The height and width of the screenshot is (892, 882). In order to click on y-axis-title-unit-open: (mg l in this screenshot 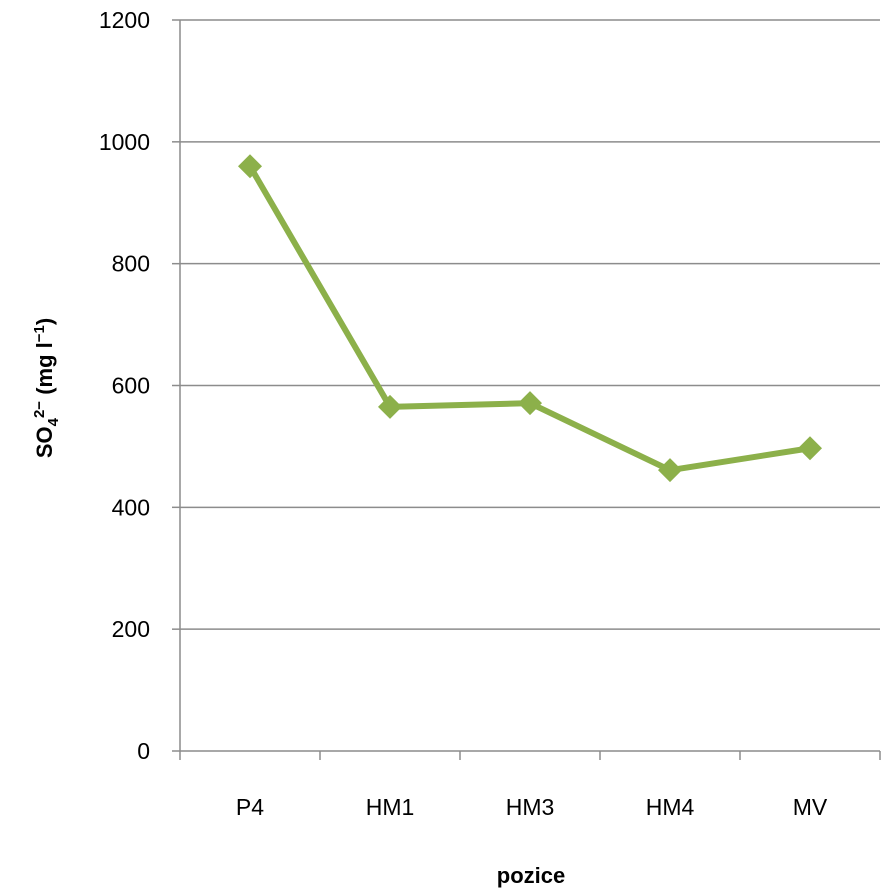, I will do `click(44, 371)`.